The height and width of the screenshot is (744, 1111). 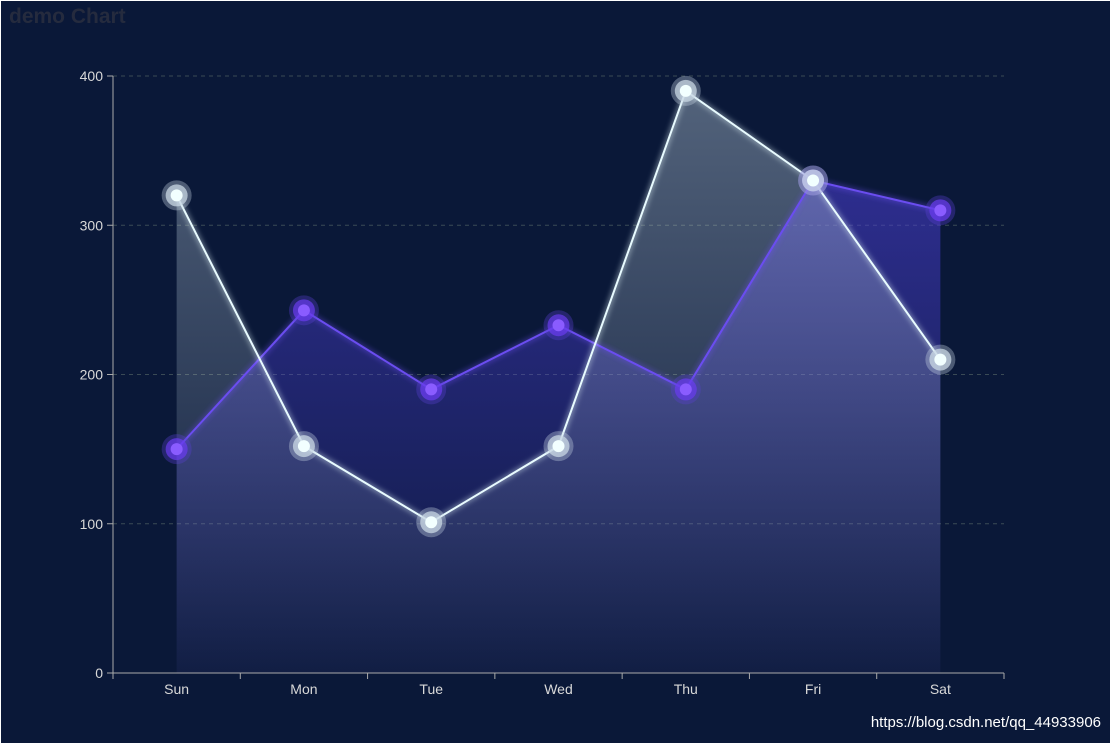 I want to click on y-tick-label: 300, so click(x=92, y=225).